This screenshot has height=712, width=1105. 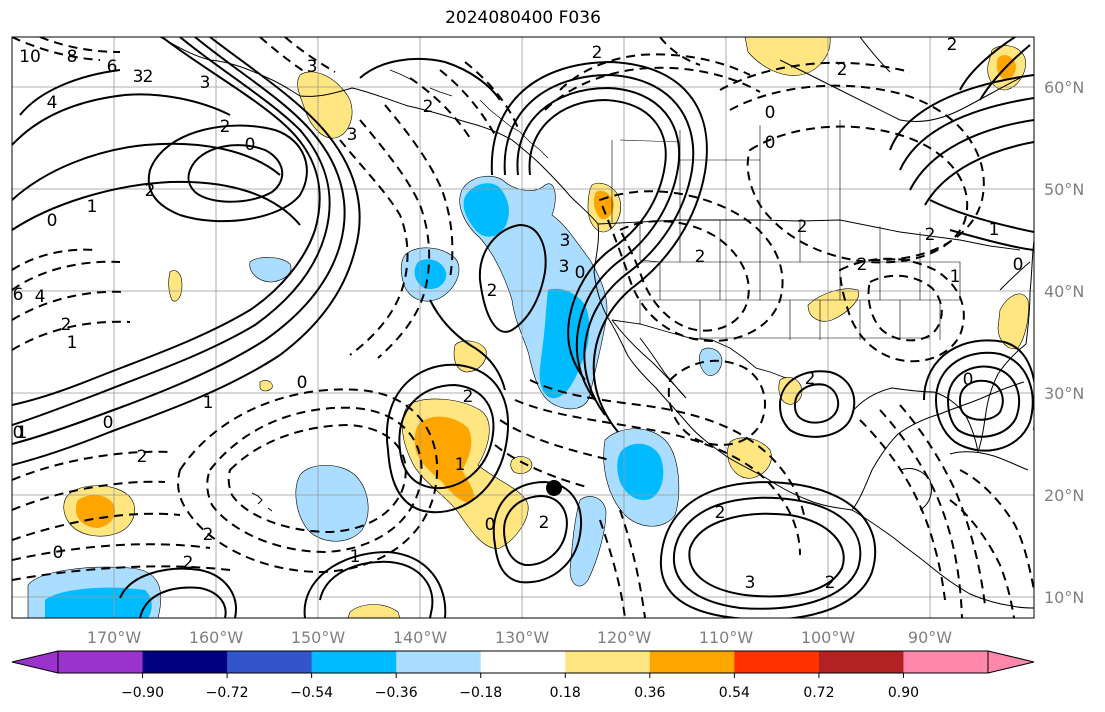 I want to click on coast-east, so click(x=1016, y=292).